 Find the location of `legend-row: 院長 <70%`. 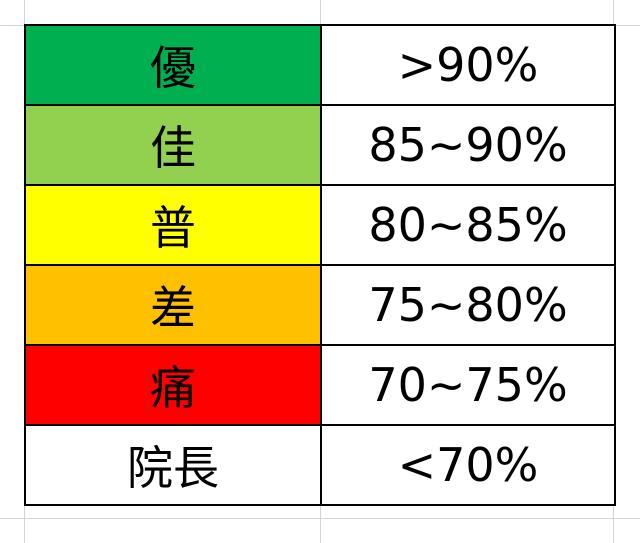

legend-row: 院長 <70% is located at coordinates (320, 465).